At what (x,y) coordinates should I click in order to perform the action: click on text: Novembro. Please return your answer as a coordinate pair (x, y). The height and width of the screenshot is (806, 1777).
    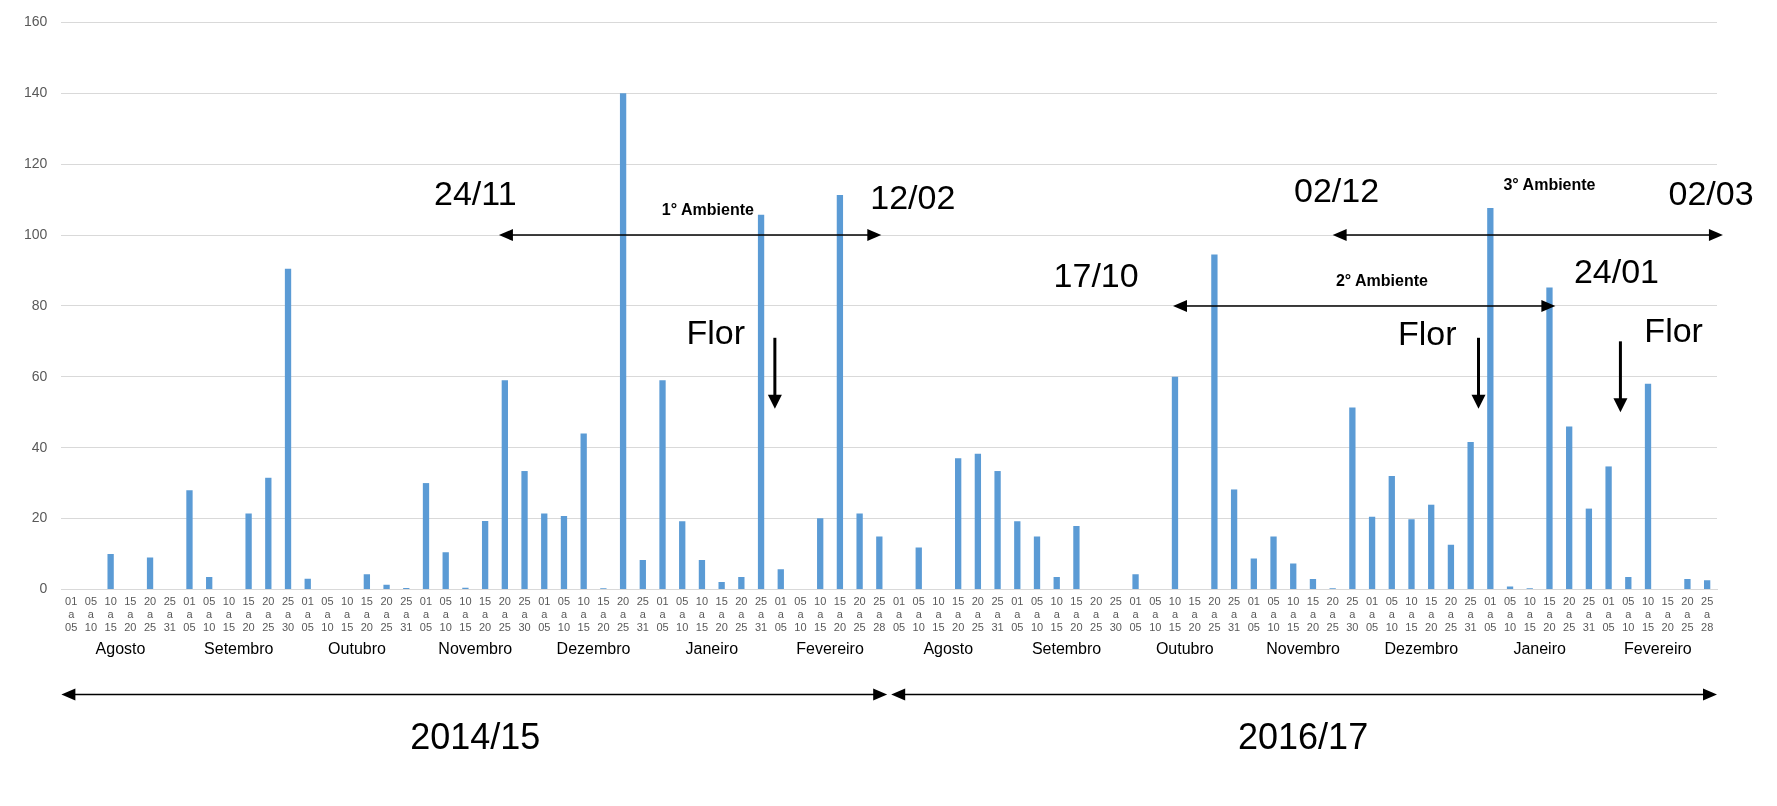
    Looking at the image, I should click on (1303, 648).